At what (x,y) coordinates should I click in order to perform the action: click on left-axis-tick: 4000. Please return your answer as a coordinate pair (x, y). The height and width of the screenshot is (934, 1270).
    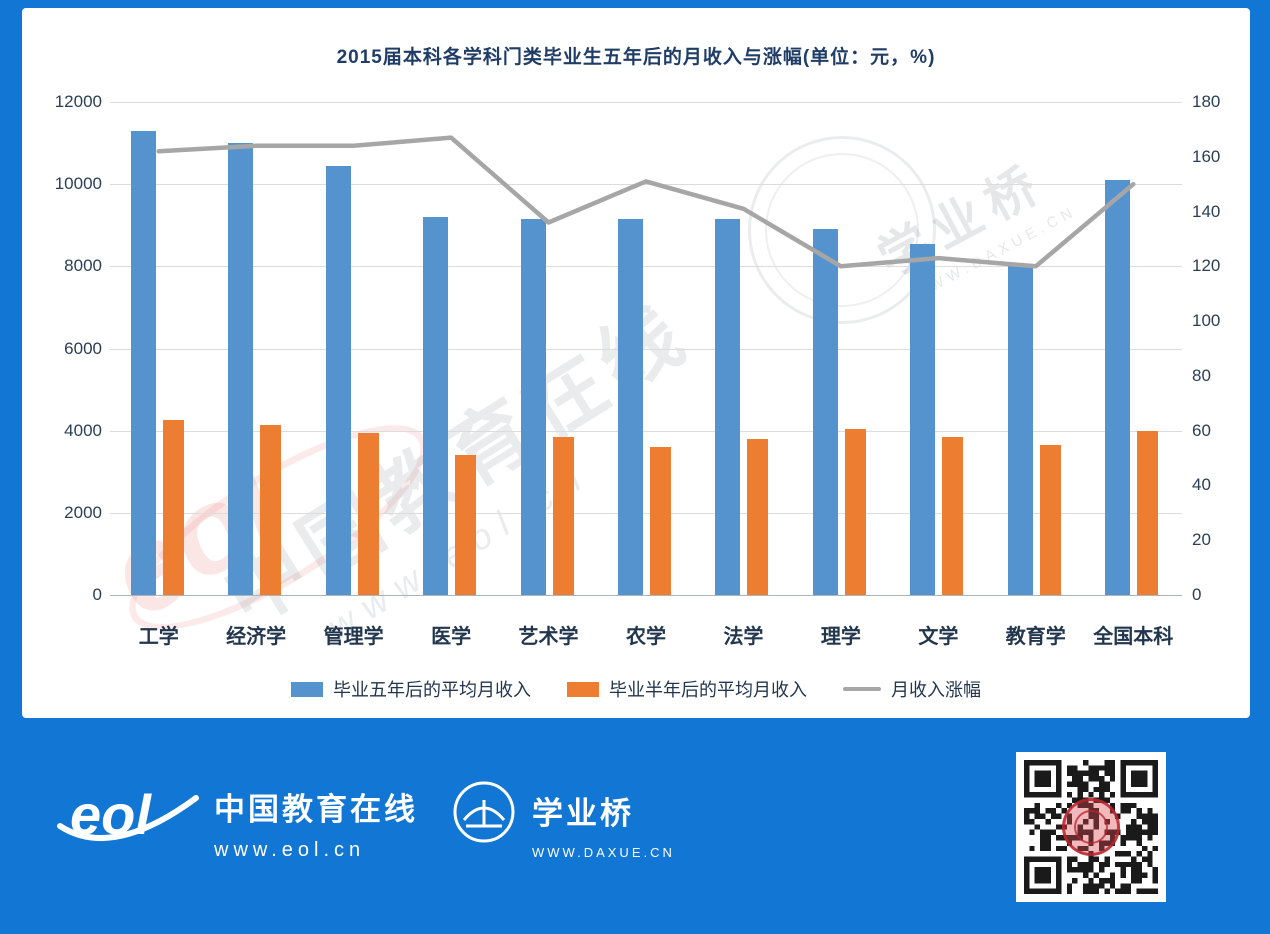
    Looking at the image, I should click on (83, 430).